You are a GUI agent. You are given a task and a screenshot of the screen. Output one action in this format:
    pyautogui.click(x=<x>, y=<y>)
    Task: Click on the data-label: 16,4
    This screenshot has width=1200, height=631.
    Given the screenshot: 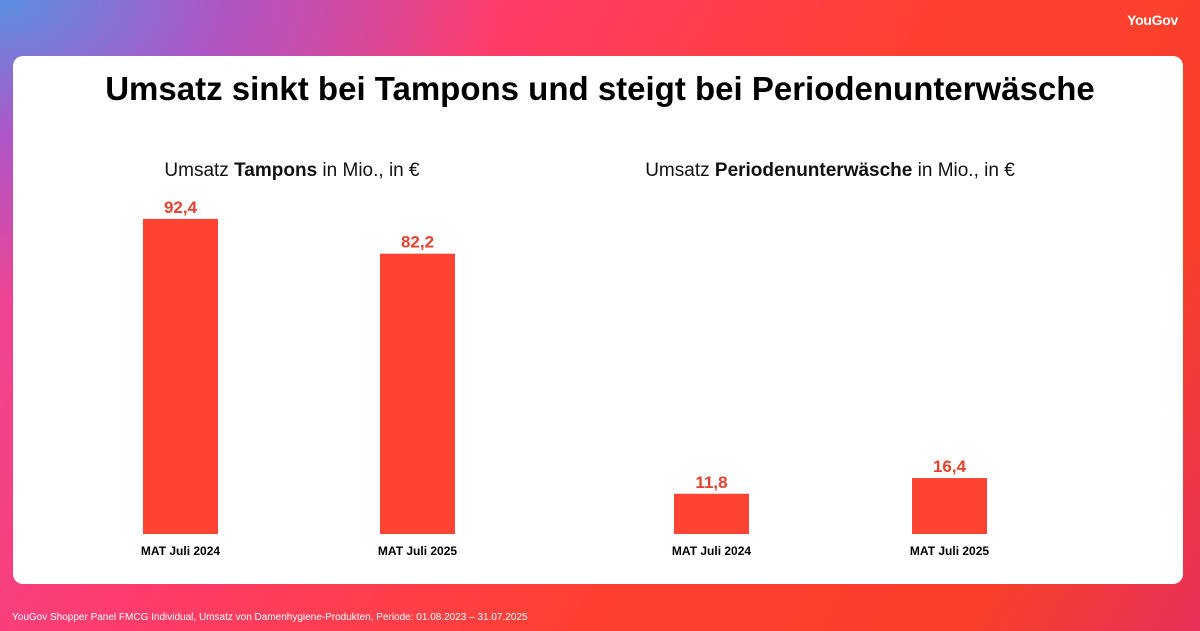 What is the action you would take?
    pyautogui.click(x=950, y=466)
    